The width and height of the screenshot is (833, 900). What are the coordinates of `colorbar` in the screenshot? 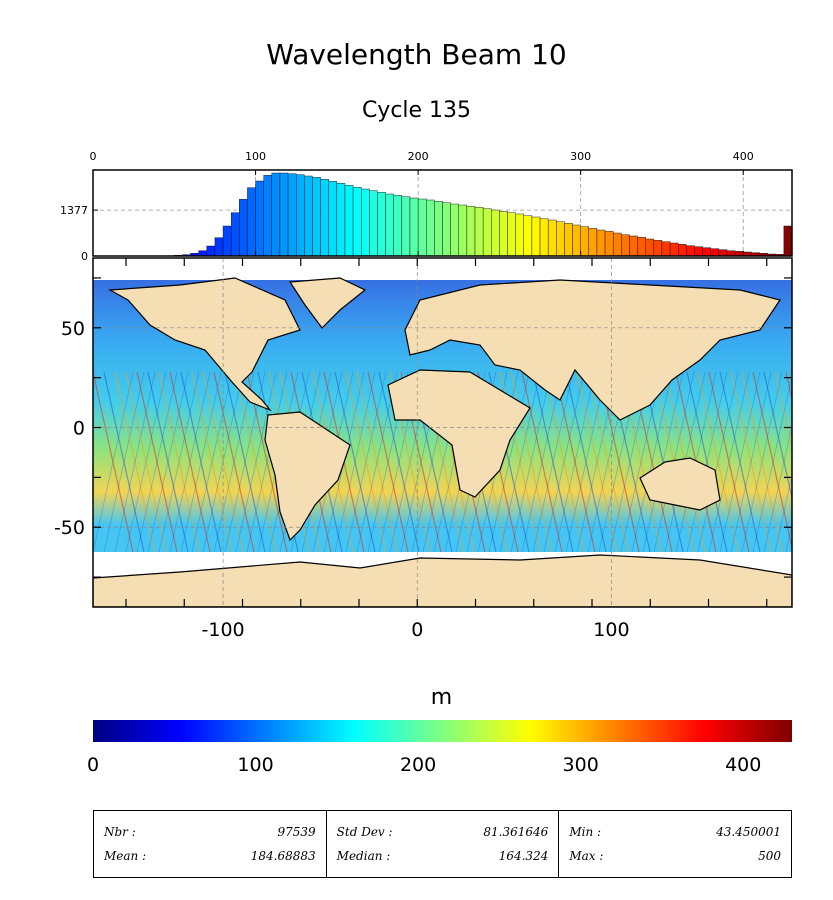 It's located at (442, 731).